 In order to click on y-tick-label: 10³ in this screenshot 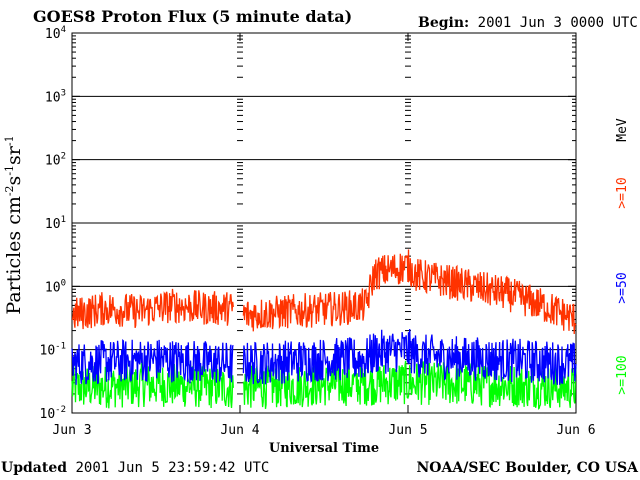, I will do `click(55, 96)`.